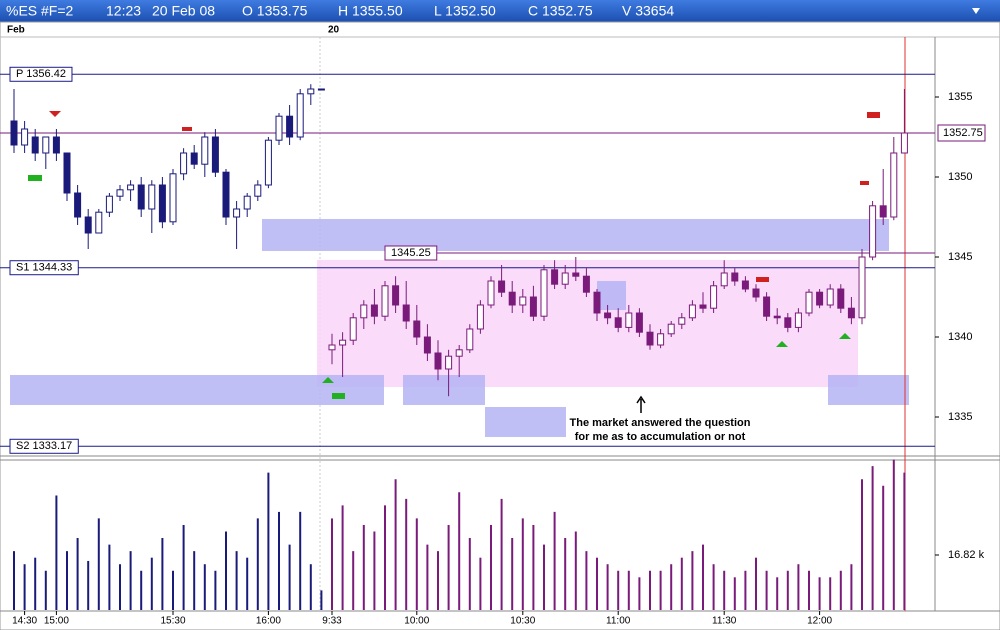 This screenshot has width=1000, height=630. What do you see at coordinates (338, 396) in the screenshot?
I see `buy-dash` at bounding box center [338, 396].